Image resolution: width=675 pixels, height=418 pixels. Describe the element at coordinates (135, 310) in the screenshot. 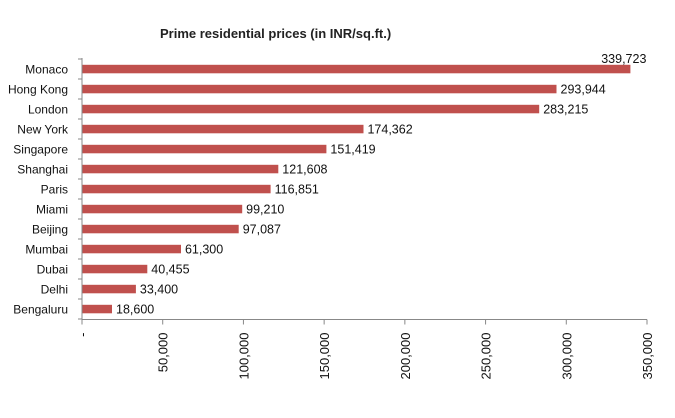

I see `value-label: 18,600` at that location.